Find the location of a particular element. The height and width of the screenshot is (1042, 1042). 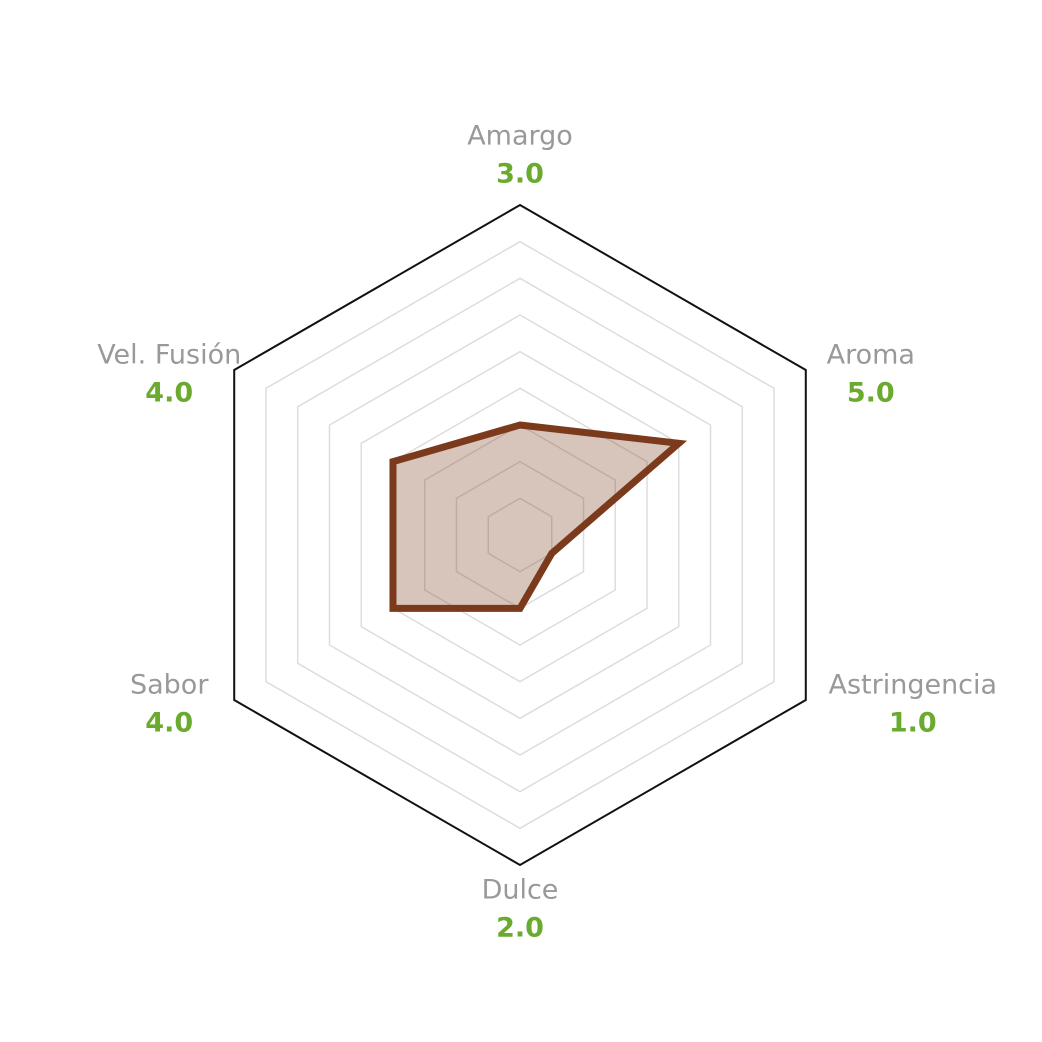

axis-label: Dulce is located at coordinates (520, 890).